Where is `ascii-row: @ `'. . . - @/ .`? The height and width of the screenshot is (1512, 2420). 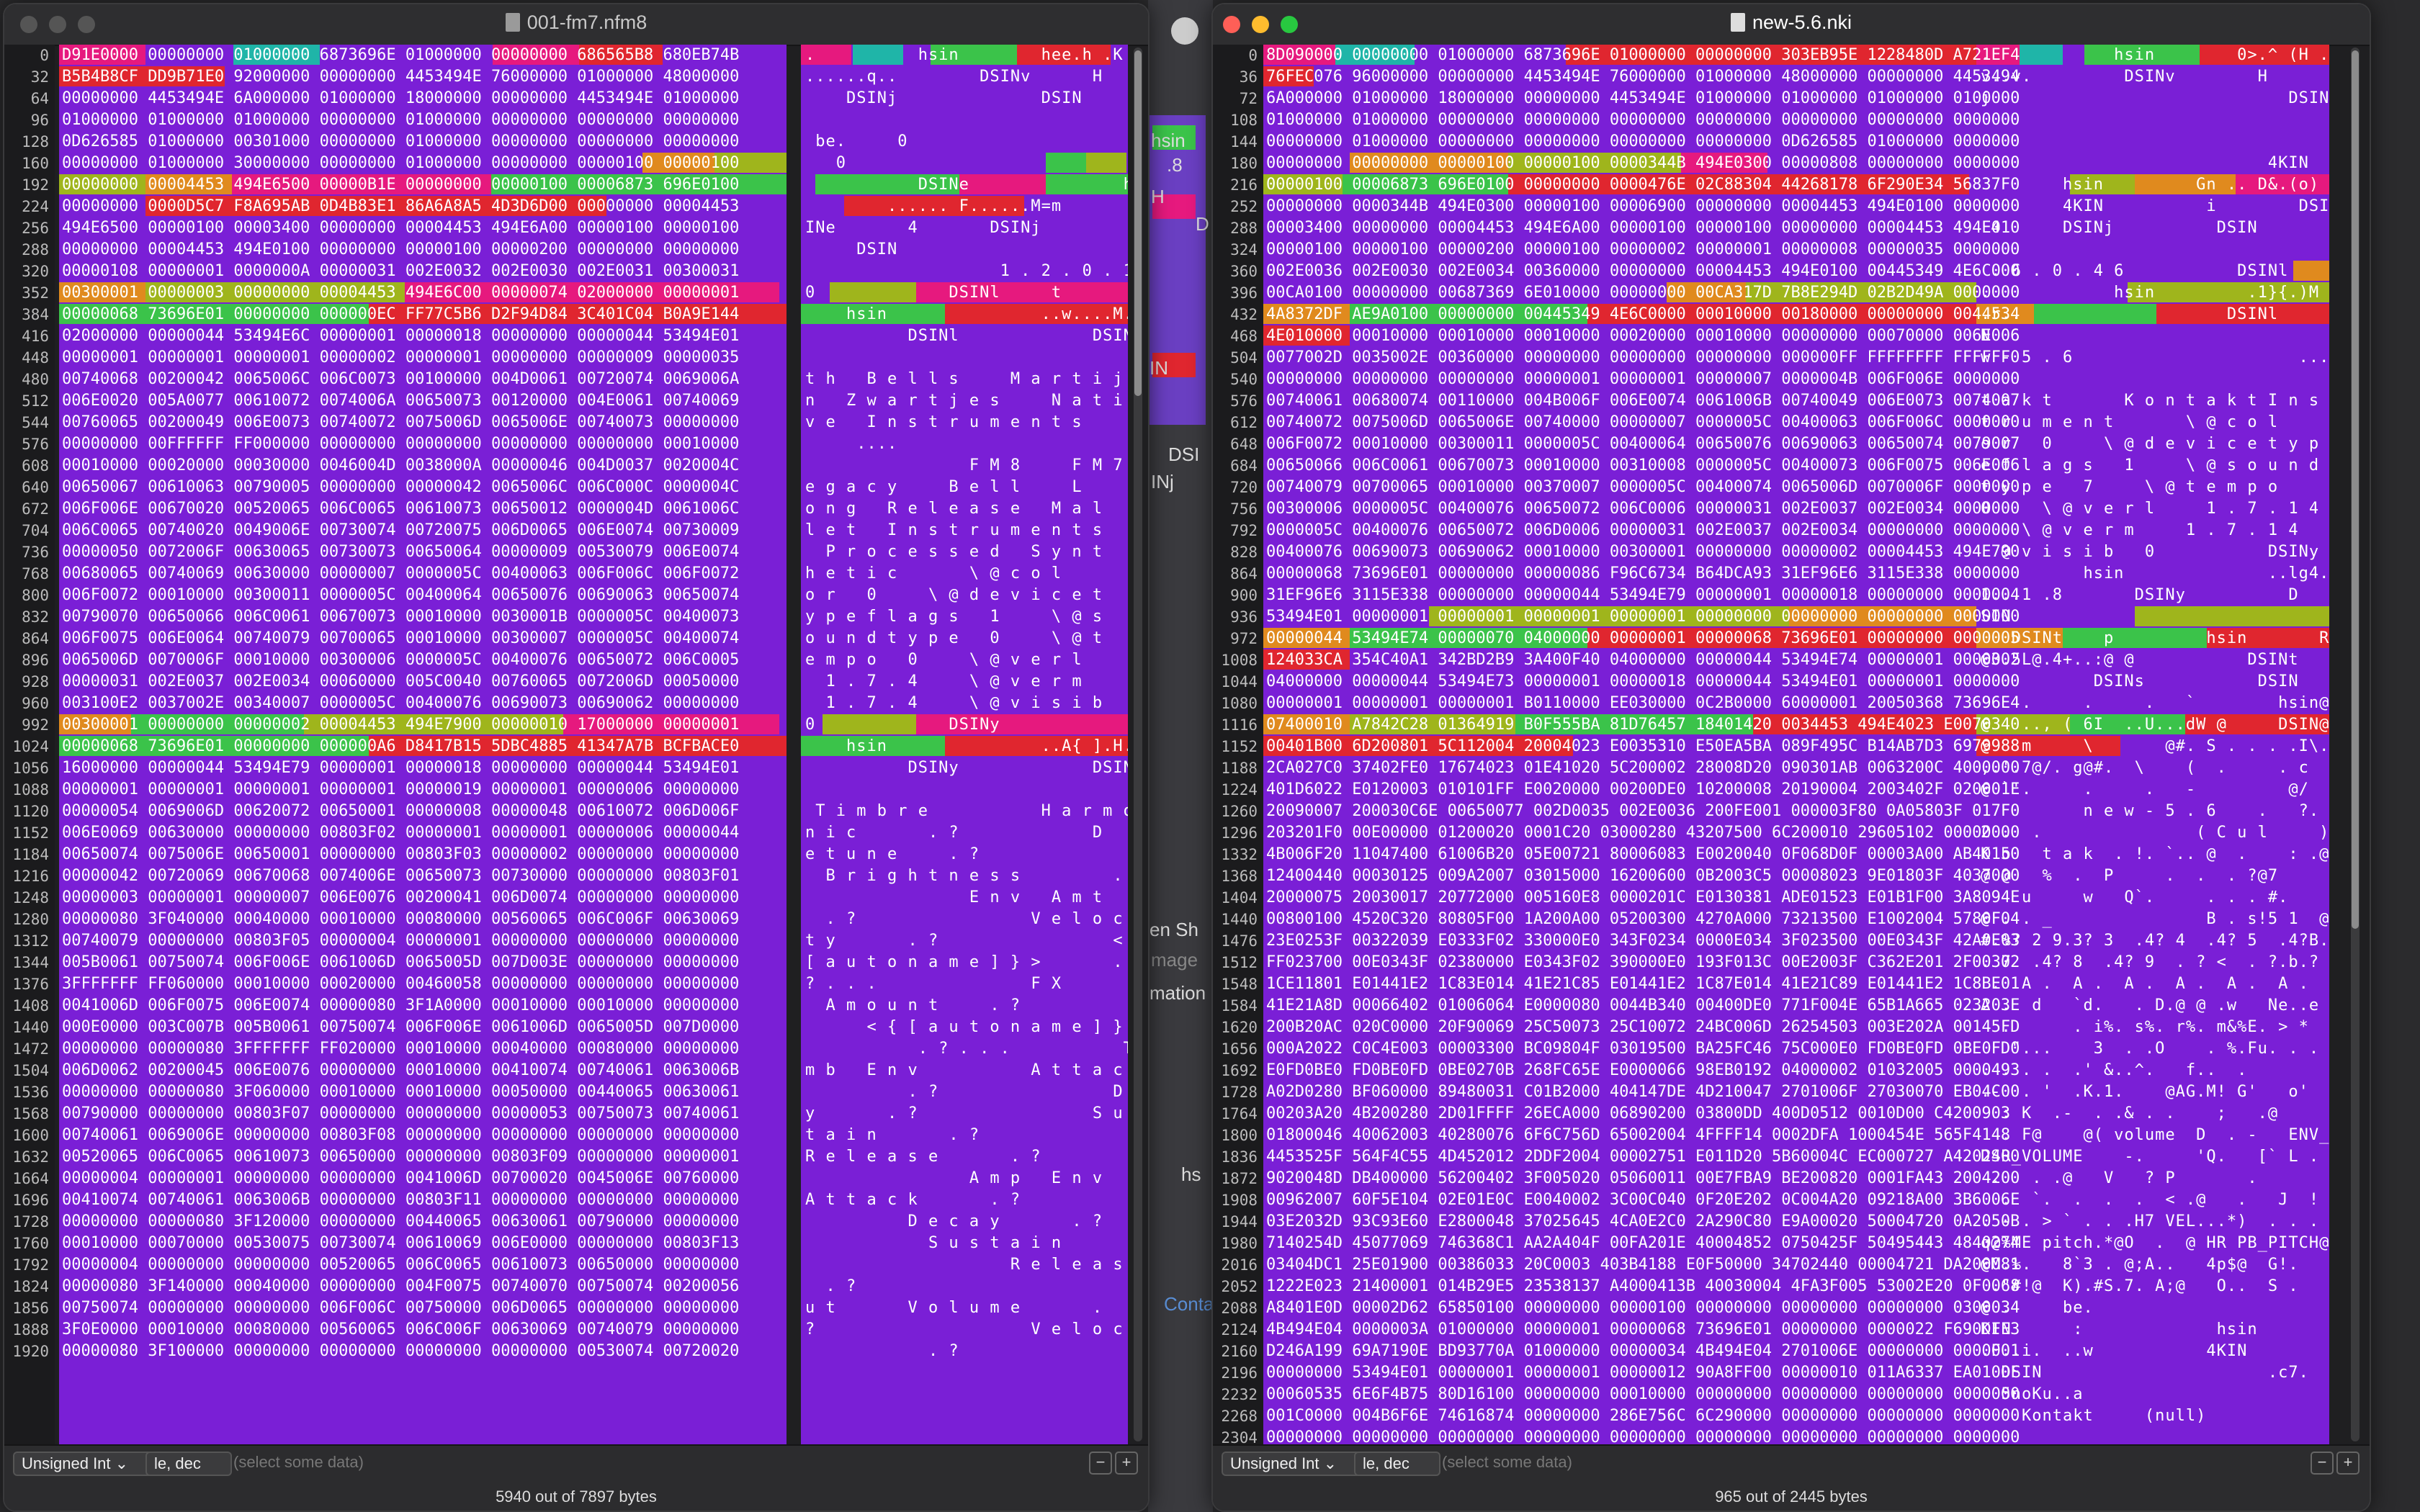 ascii-row: @ `'. . . - @/ . is located at coordinates (2152, 790).